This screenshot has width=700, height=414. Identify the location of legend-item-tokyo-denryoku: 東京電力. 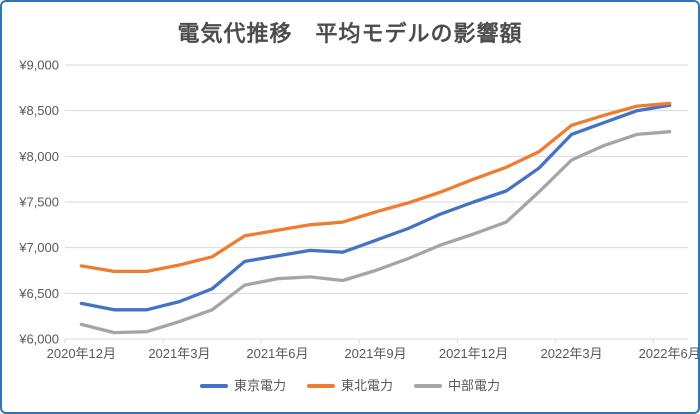
(242, 386).